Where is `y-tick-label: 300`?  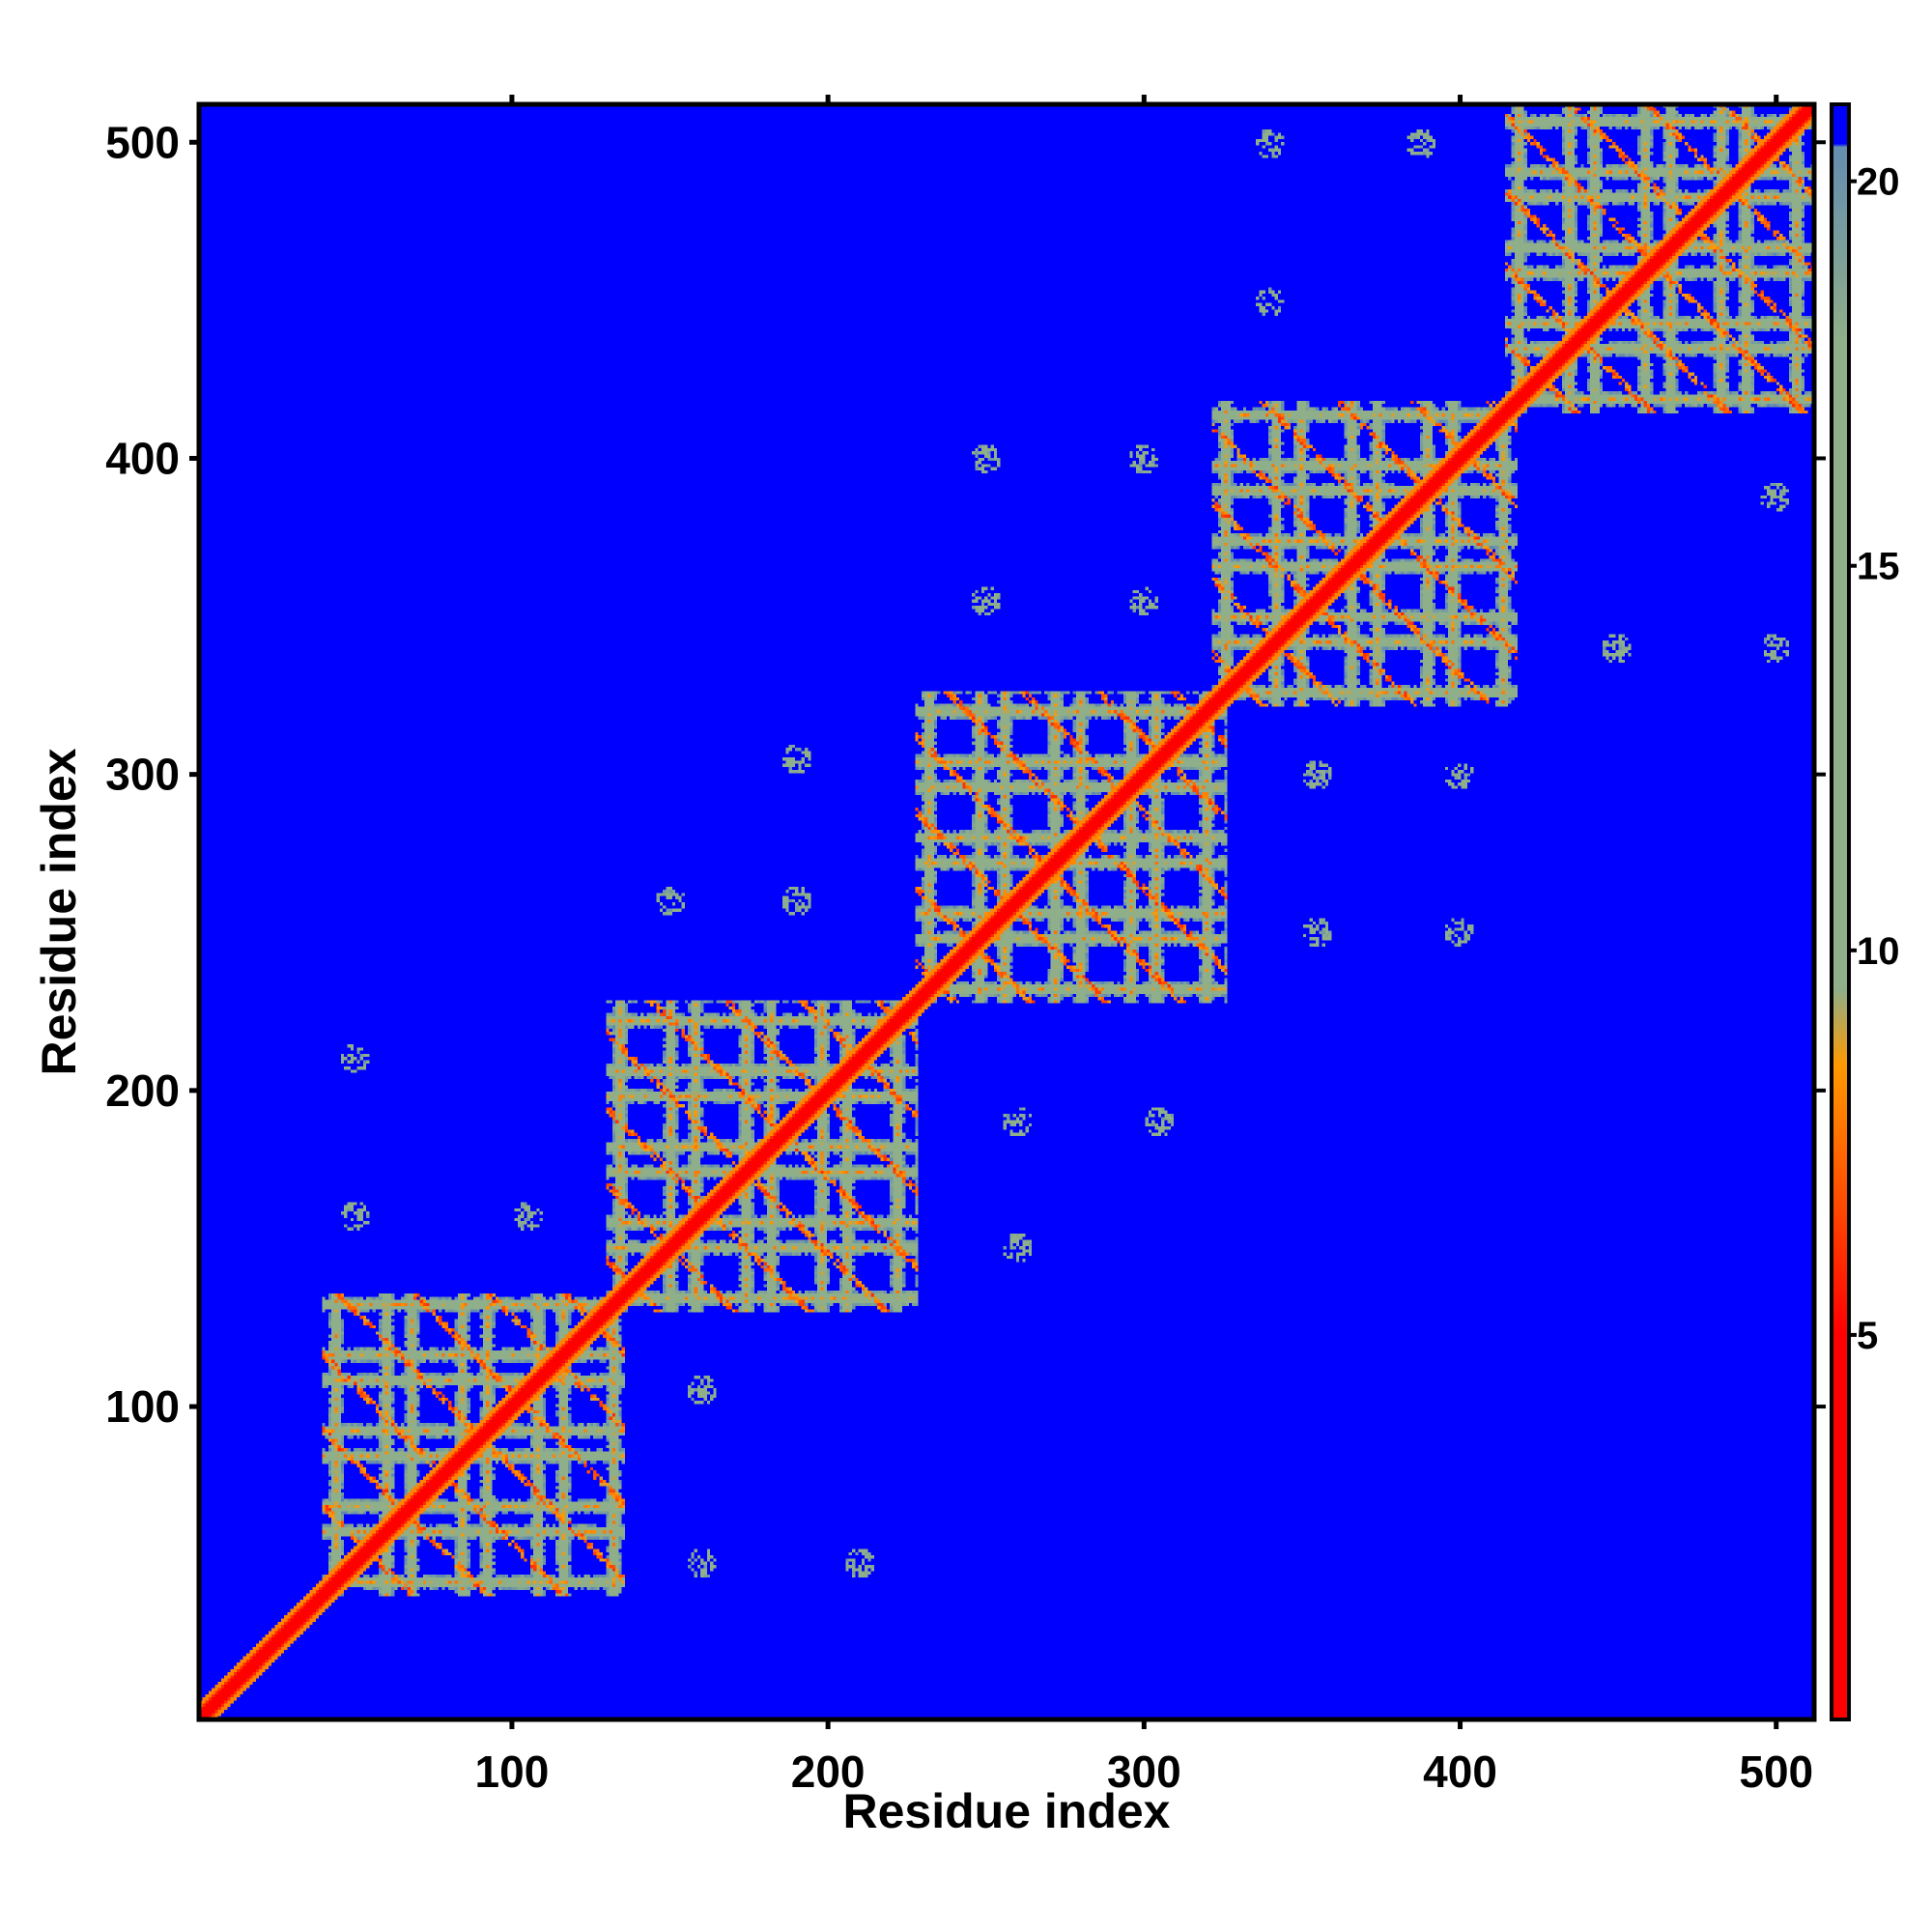
y-tick-label: 300 is located at coordinates (142, 775).